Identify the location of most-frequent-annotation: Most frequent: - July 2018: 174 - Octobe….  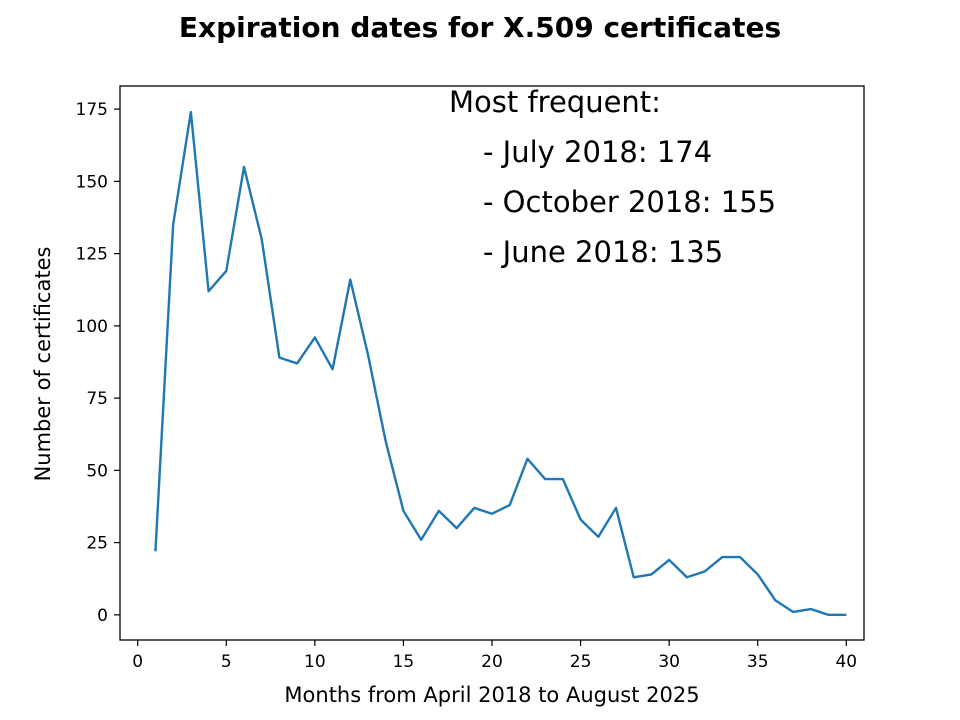
(612, 177).